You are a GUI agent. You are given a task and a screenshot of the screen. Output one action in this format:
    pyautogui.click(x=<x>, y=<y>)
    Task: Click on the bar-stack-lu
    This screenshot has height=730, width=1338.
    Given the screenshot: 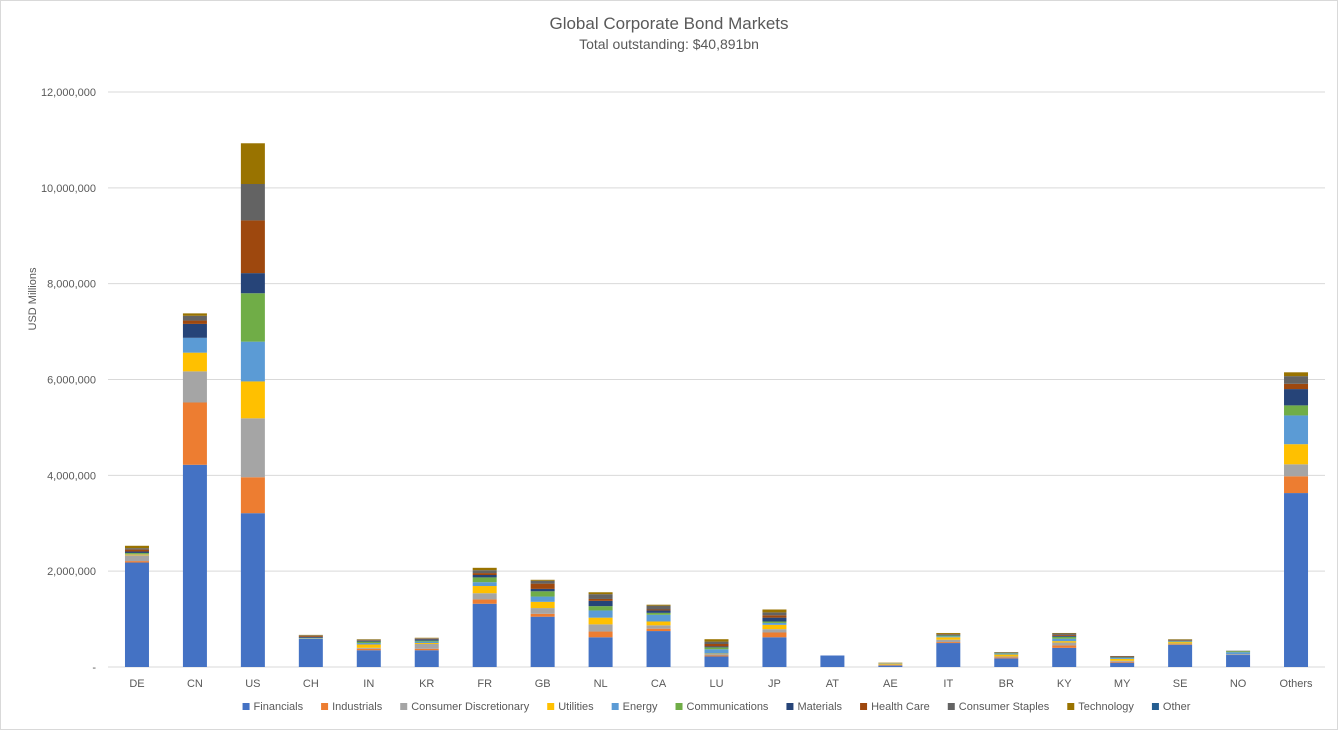 What is the action you would take?
    pyautogui.click(x=716, y=653)
    